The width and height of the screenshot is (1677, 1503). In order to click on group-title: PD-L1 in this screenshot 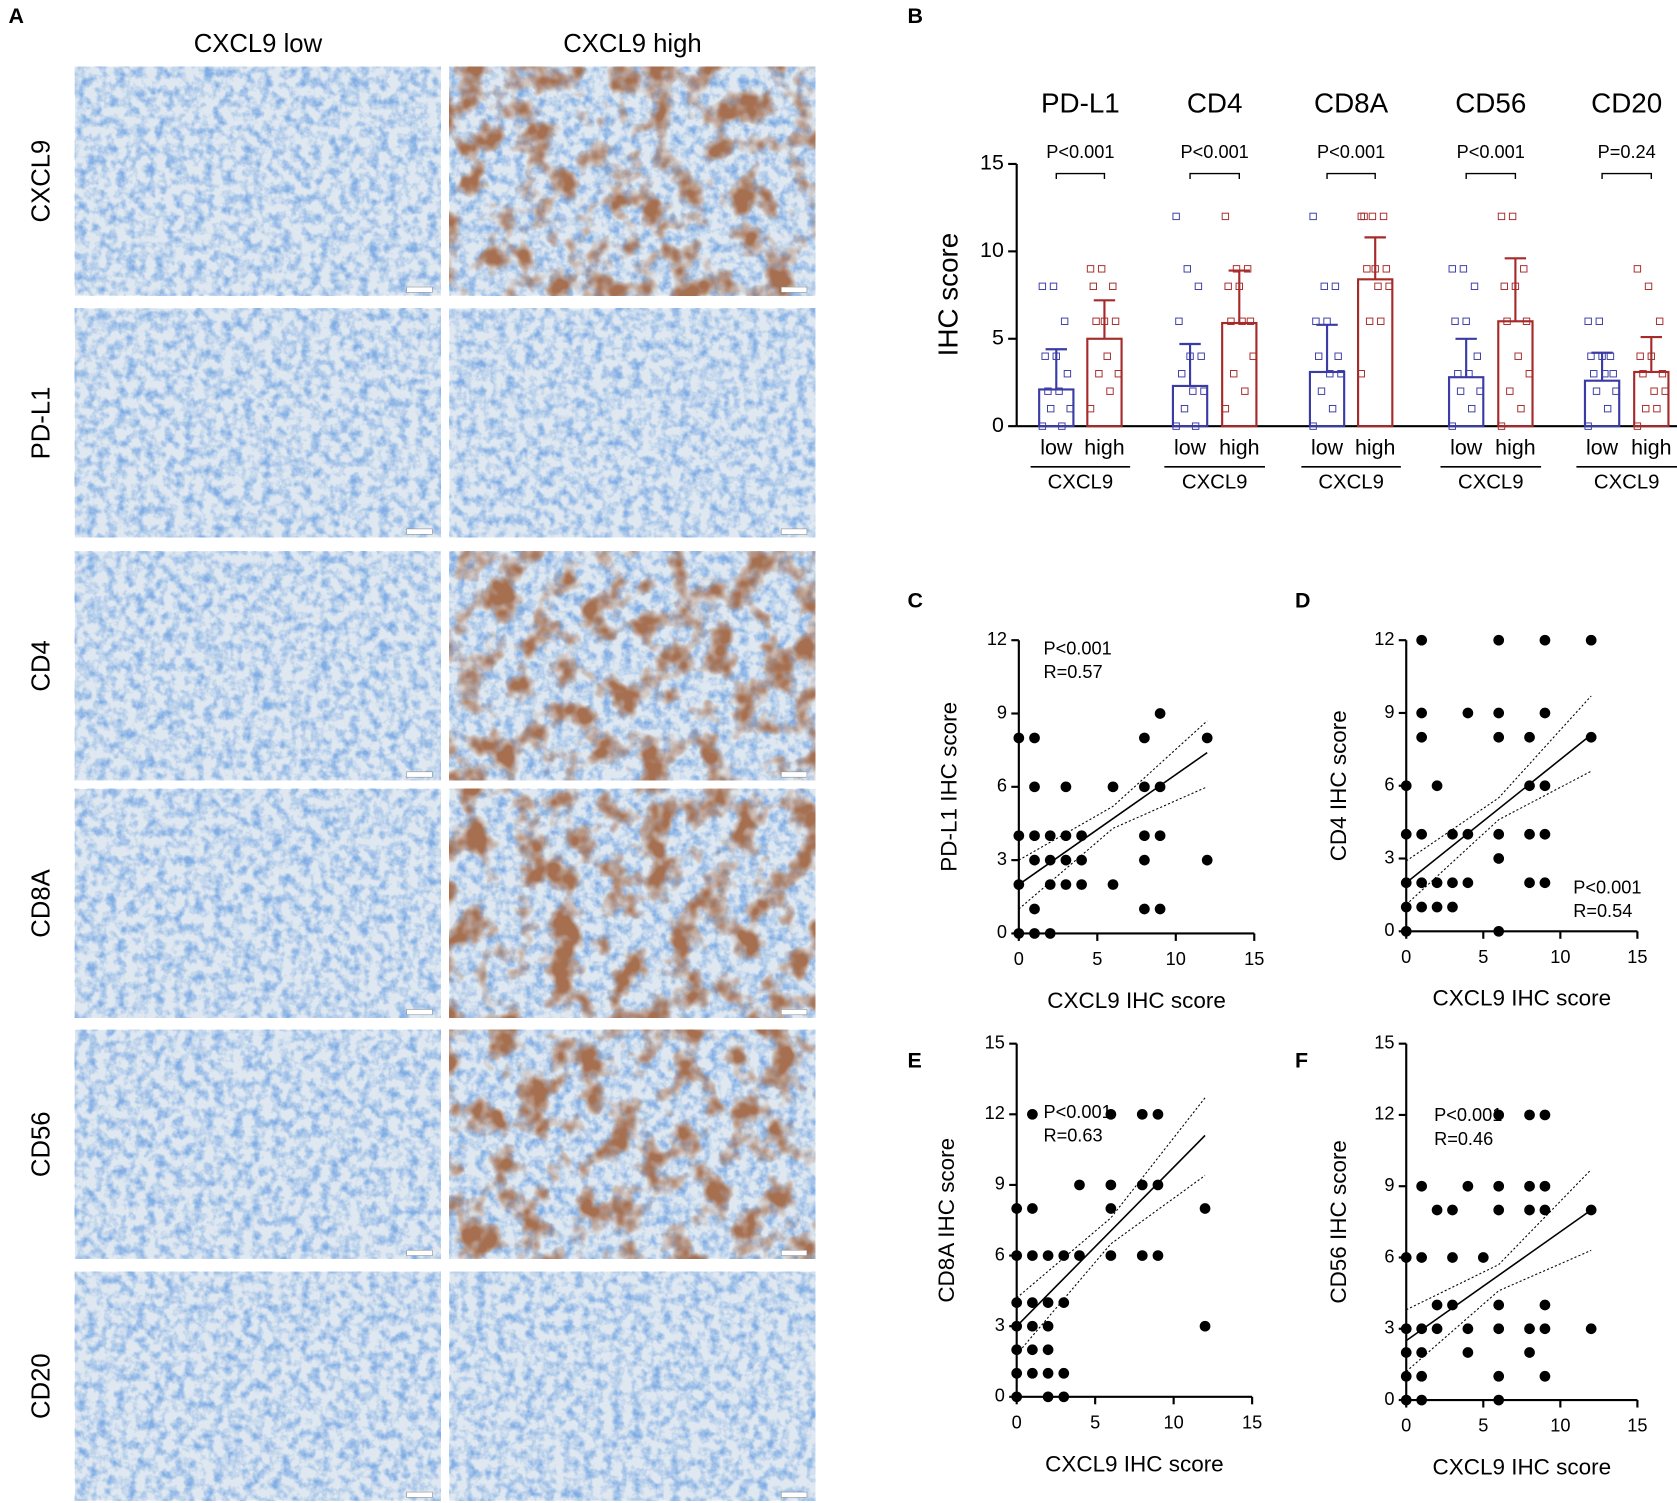, I will do `click(1080, 102)`.